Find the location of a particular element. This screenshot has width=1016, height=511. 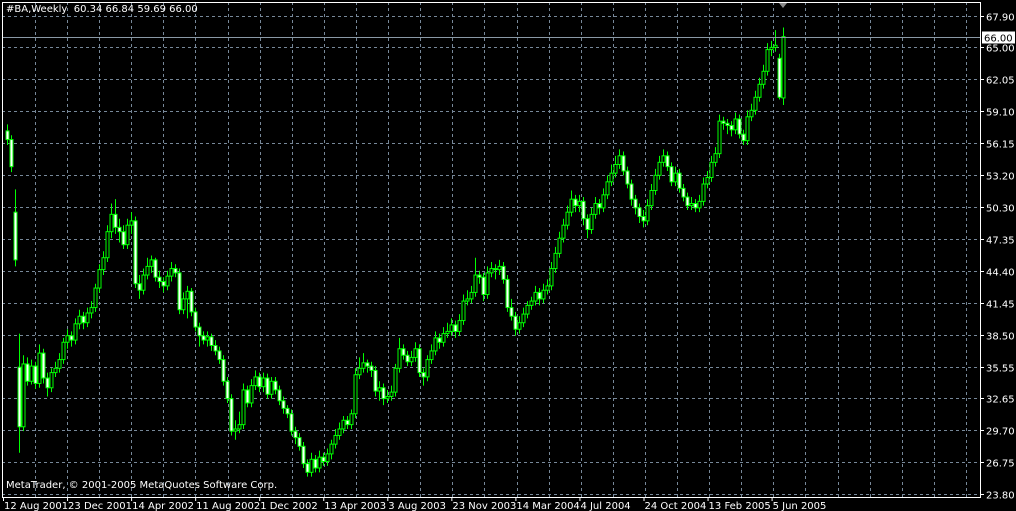

x-tick-label: 23 Nov 2003 is located at coordinates (484, 506).